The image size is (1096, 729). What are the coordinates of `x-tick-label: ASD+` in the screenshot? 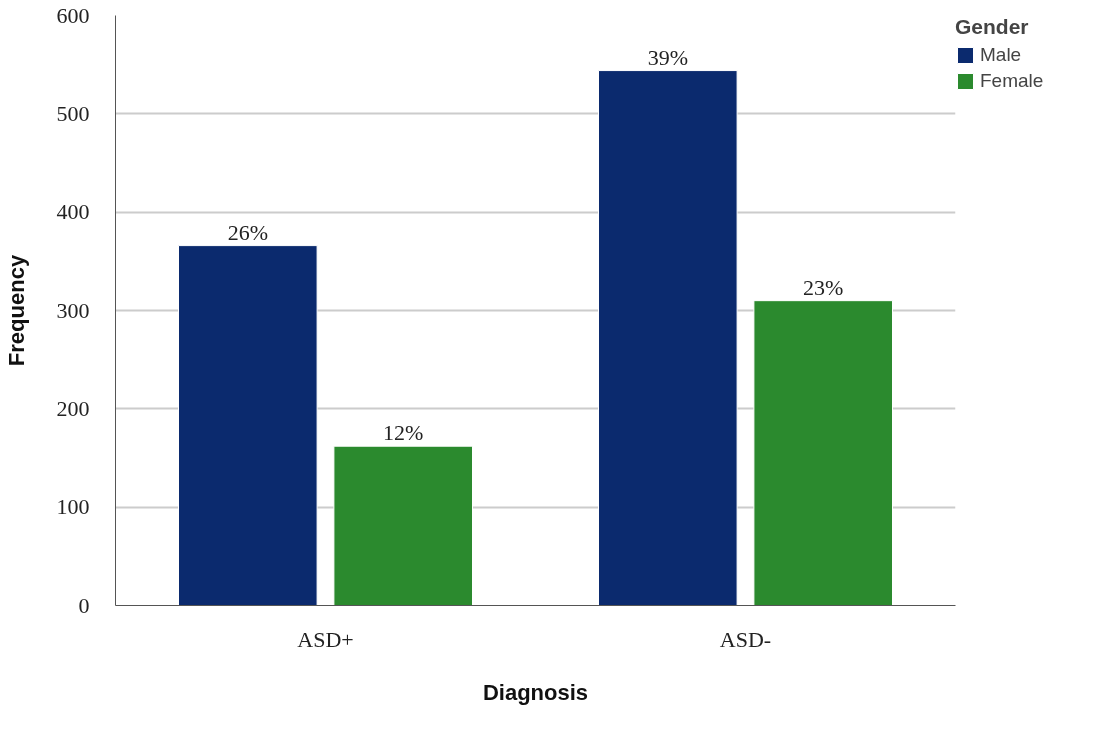 It's located at (325, 639).